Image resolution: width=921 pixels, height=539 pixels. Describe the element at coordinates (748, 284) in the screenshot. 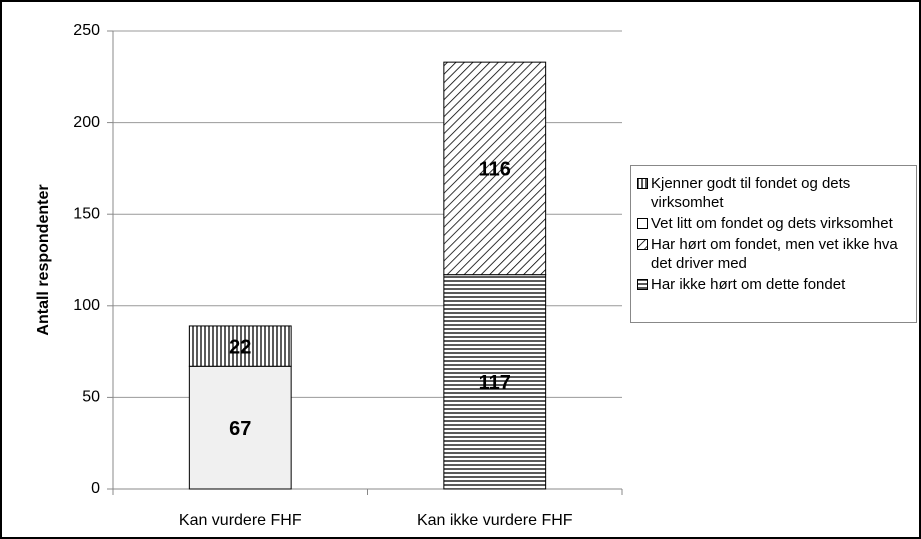

I see `legend-label: Har ikke hørt om dette fondet` at that location.